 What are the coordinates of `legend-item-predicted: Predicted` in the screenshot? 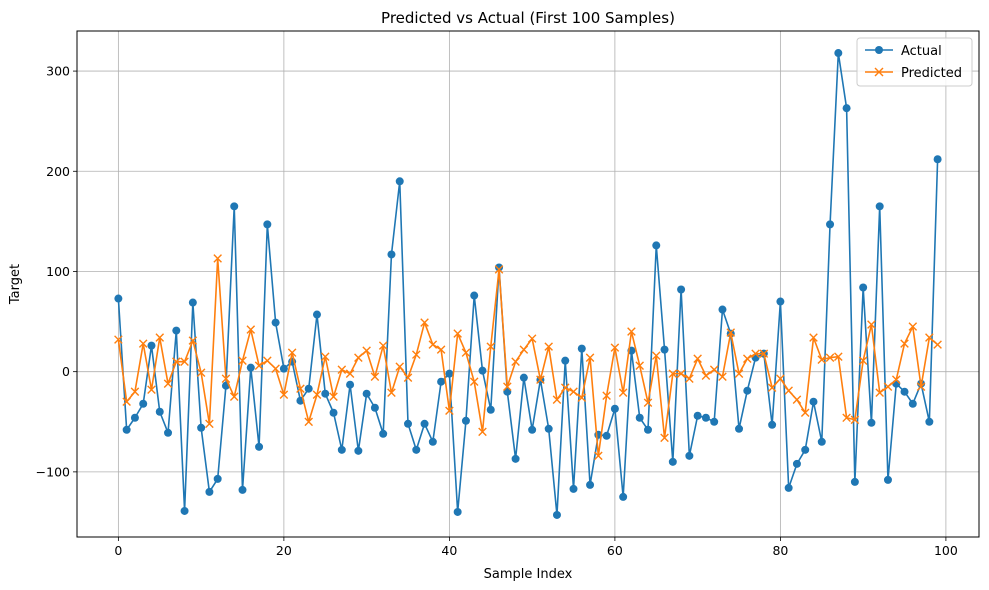 It's located at (913, 73).